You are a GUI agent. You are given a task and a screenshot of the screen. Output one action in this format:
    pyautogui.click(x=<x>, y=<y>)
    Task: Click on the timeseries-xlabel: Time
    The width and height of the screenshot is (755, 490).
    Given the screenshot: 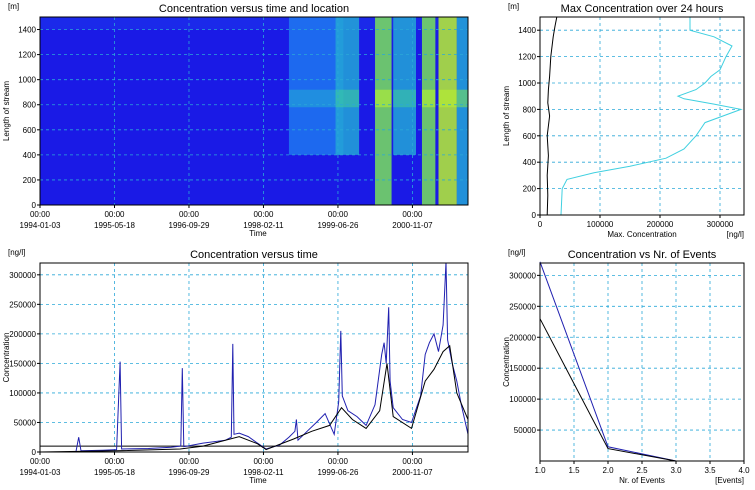 What is the action you would take?
    pyautogui.click(x=258, y=480)
    